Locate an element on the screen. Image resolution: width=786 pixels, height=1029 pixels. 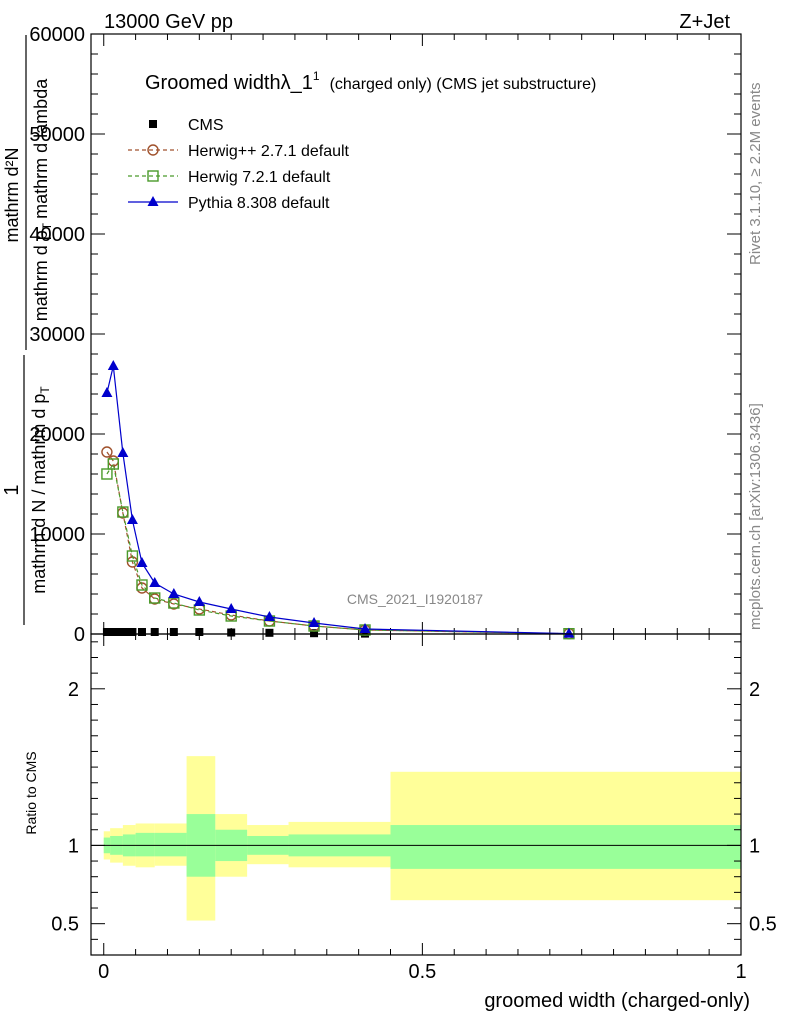
x-tick-label-1: 0.5 is located at coordinates (422, 972).